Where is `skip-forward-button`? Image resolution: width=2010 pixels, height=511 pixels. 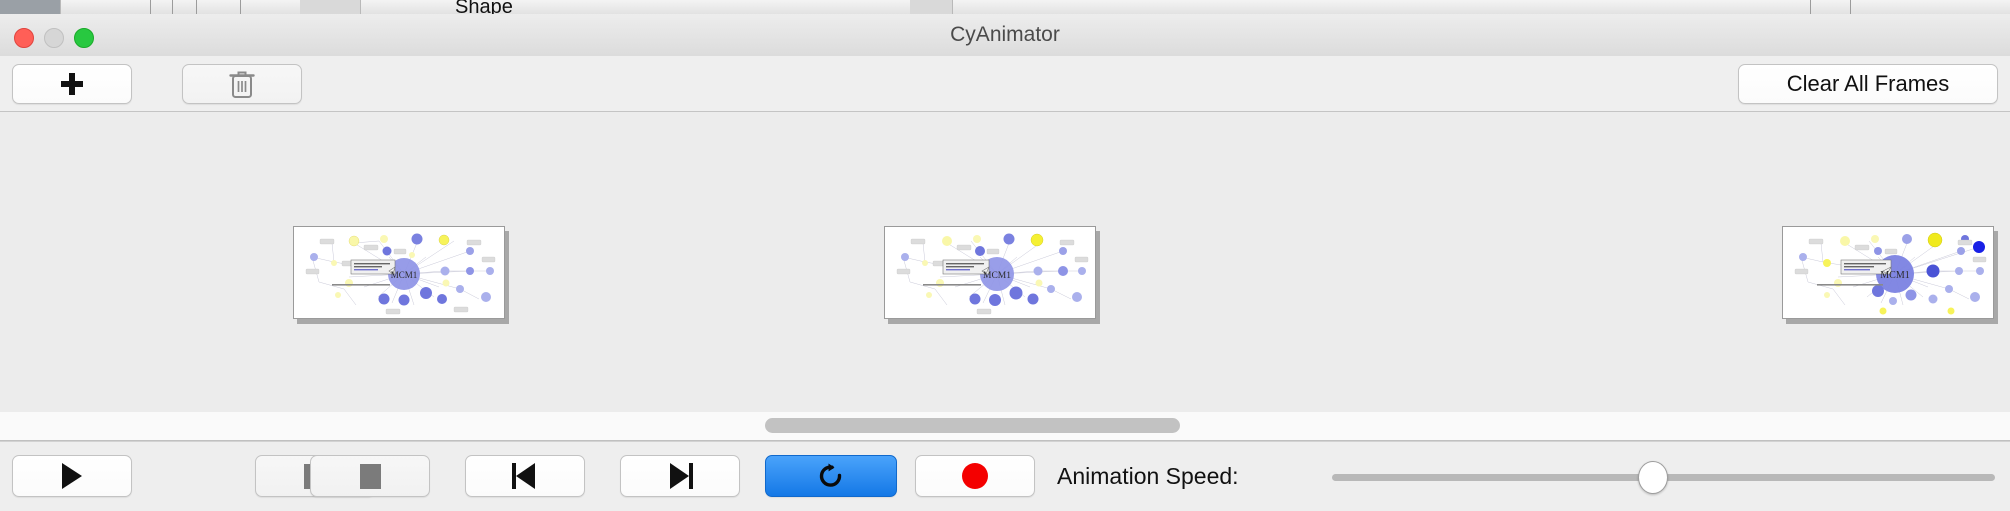
skip-forward-button is located at coordinates (680, 476).